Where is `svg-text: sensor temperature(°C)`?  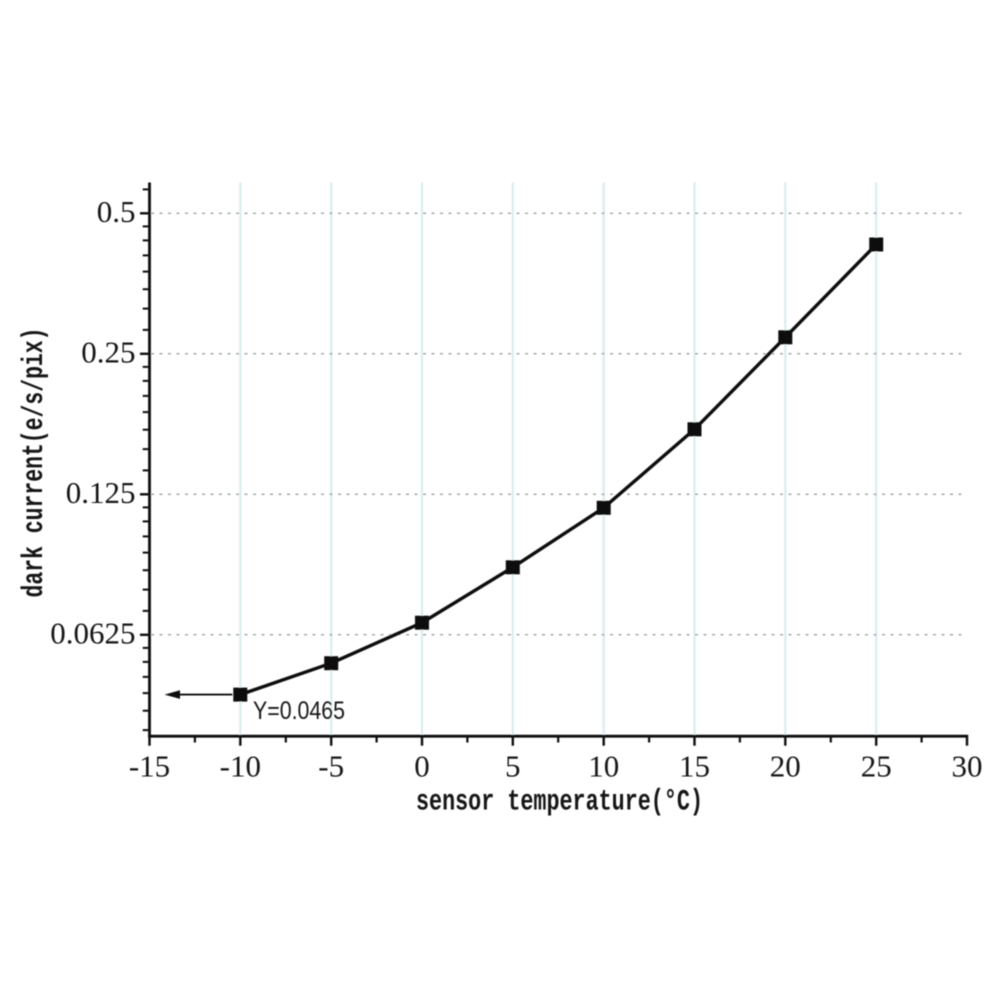 svg-text: sensor temperature(°C) is located at coordinates (559, 803).